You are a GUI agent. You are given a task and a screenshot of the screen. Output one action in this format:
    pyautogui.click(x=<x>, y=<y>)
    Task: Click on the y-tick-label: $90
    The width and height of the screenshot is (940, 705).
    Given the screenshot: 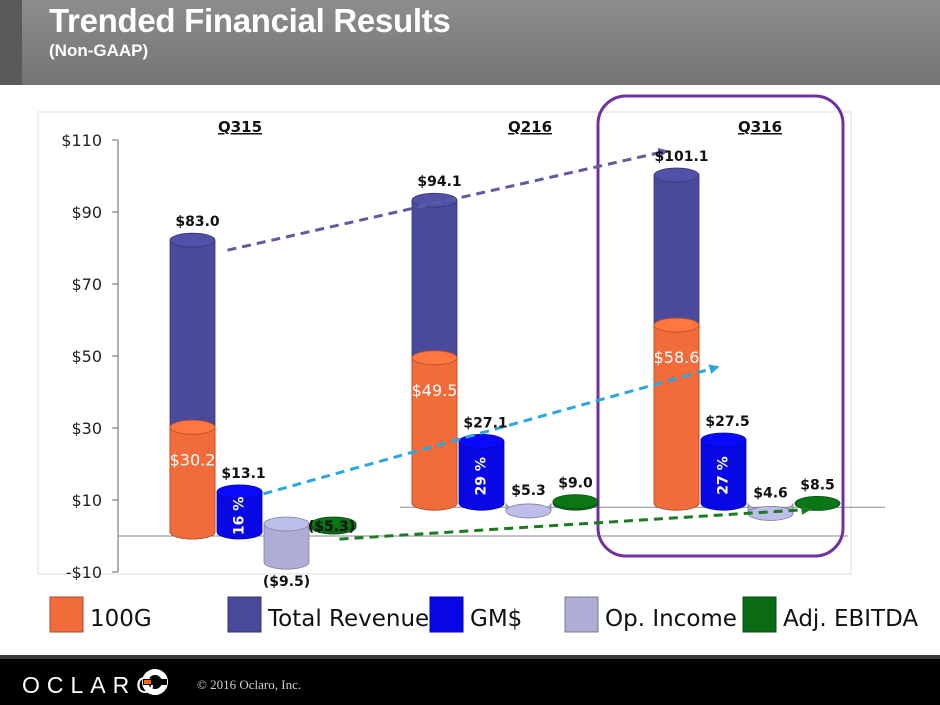 What is the action you would take?
    pyautogui.click(x=86, y=212)
    